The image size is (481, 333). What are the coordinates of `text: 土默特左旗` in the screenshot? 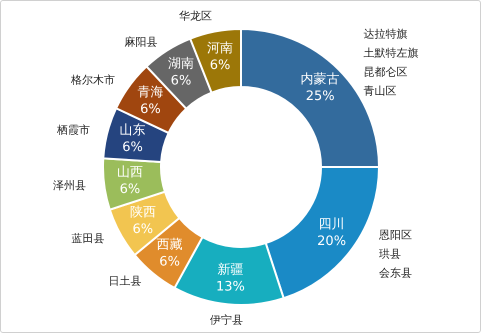 It's located at (390, 53).